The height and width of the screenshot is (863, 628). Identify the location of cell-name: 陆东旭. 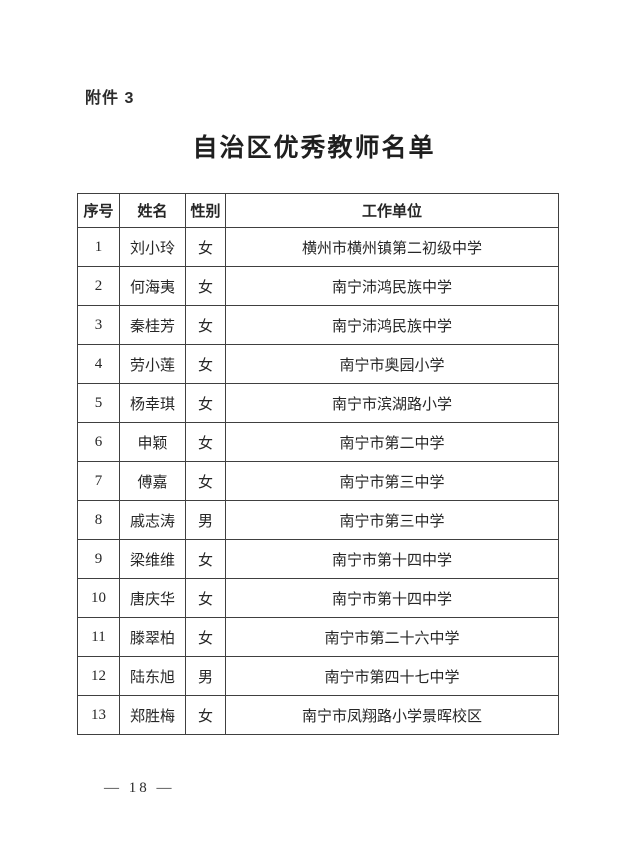
(152, 676).